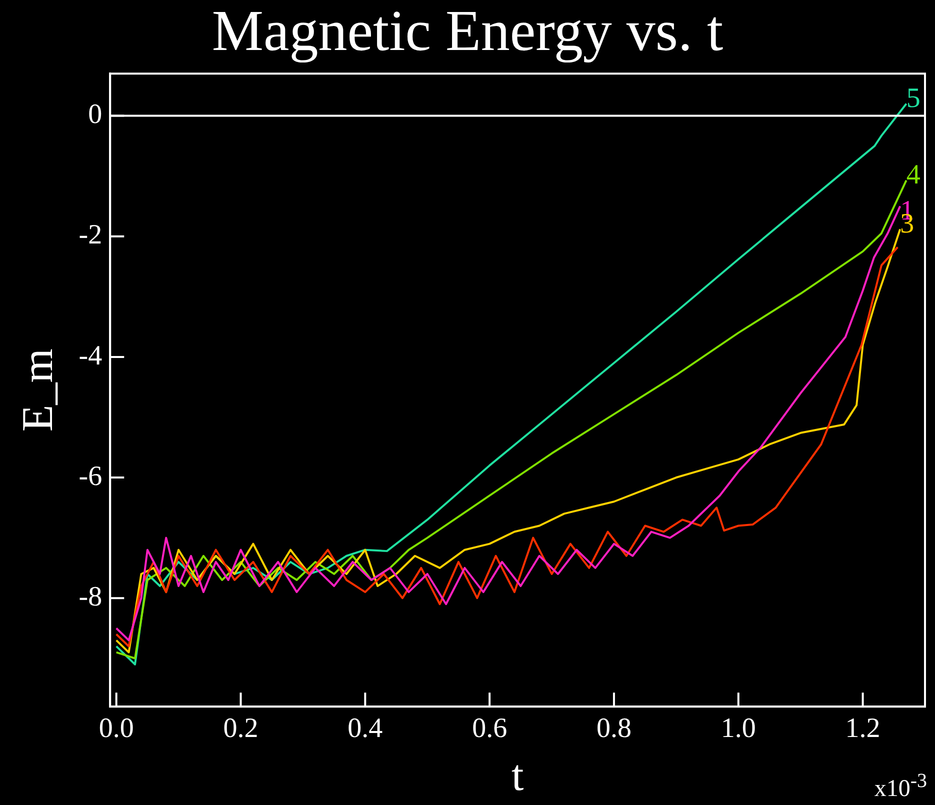  What do you see at coordinates (738, 728) in the screenshot?
I see `x-tick-label: 1.0` at bounding box center [738, 728].